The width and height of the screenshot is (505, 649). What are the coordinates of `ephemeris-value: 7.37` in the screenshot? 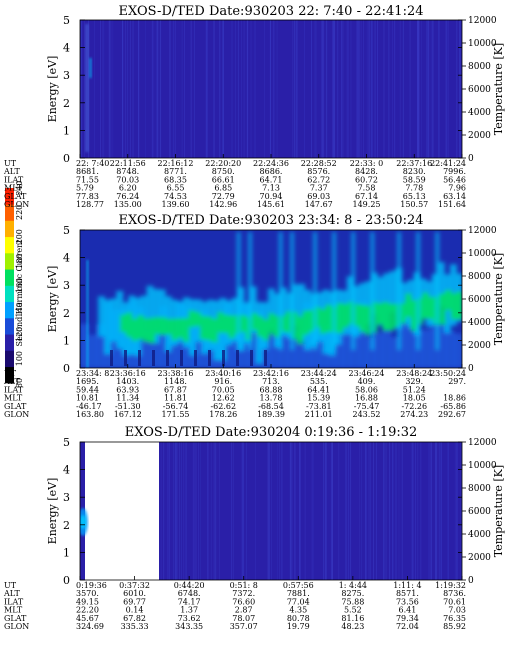 It's located at (319, 188).